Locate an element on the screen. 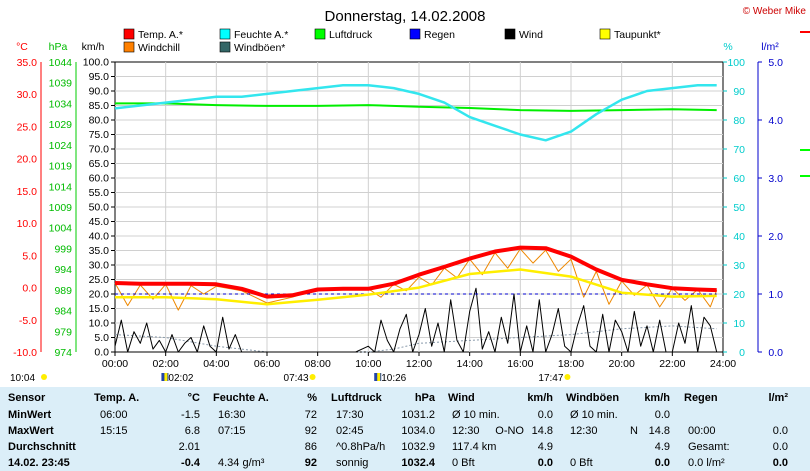 The height and width of the screenshot is (471, 810). press-tick-label: 984 is located at coordinates (63, 312).